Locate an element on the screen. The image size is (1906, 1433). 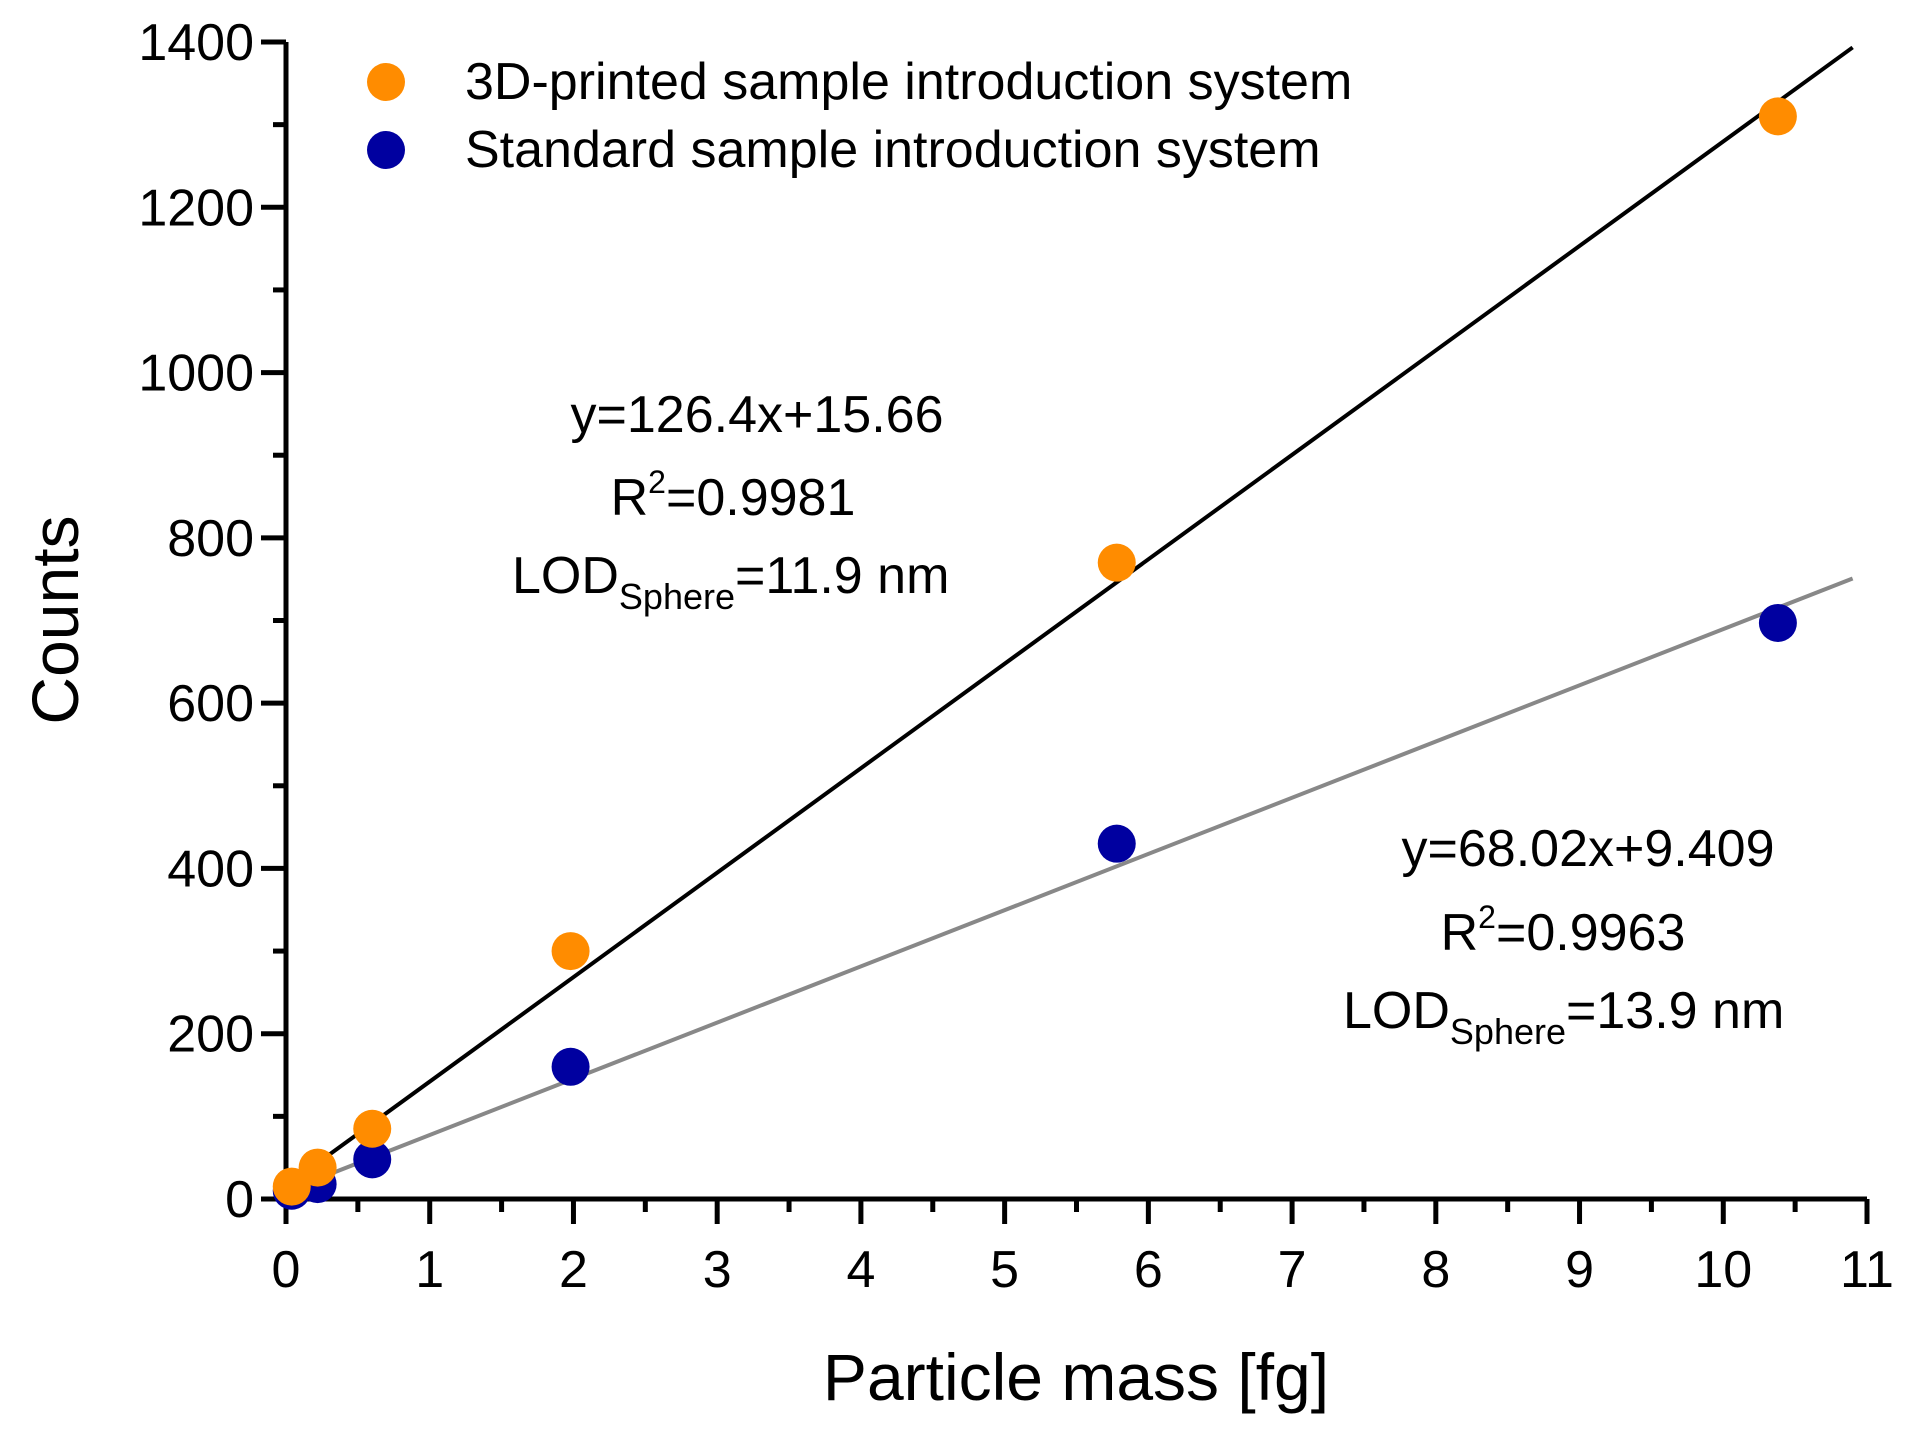
legend-marker-3d-printed is located at coordinates (386, 82).